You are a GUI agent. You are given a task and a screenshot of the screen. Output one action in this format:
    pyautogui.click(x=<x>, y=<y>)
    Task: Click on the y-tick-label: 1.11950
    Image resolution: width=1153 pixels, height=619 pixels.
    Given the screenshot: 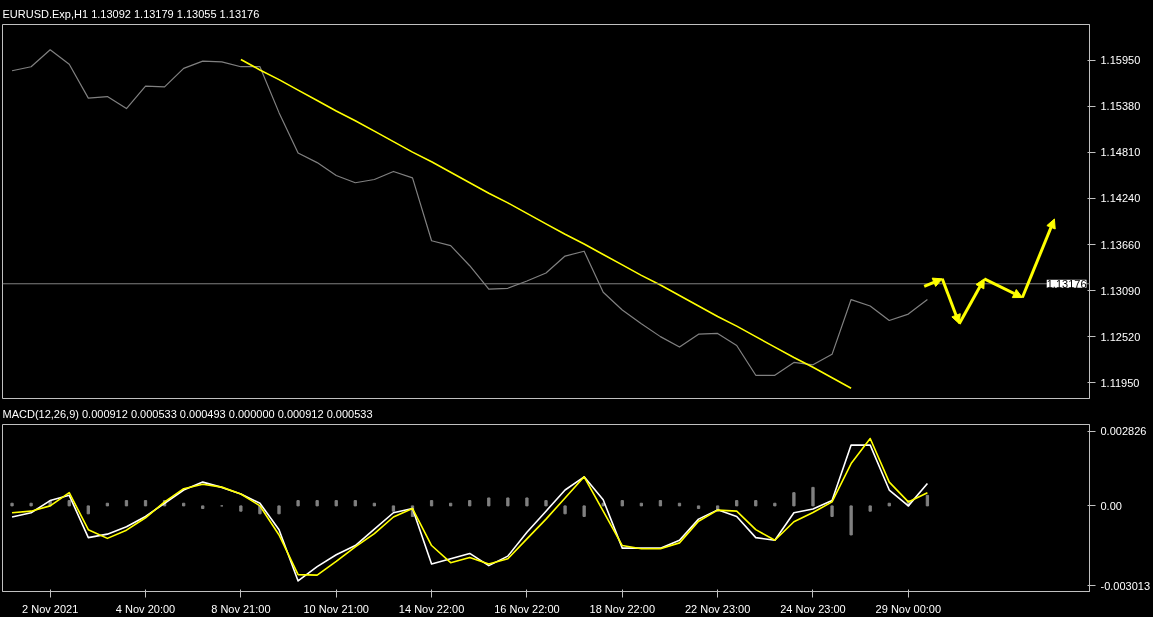 What is the action you would take?
    pyautogui.click(x=1120, y=382)
    